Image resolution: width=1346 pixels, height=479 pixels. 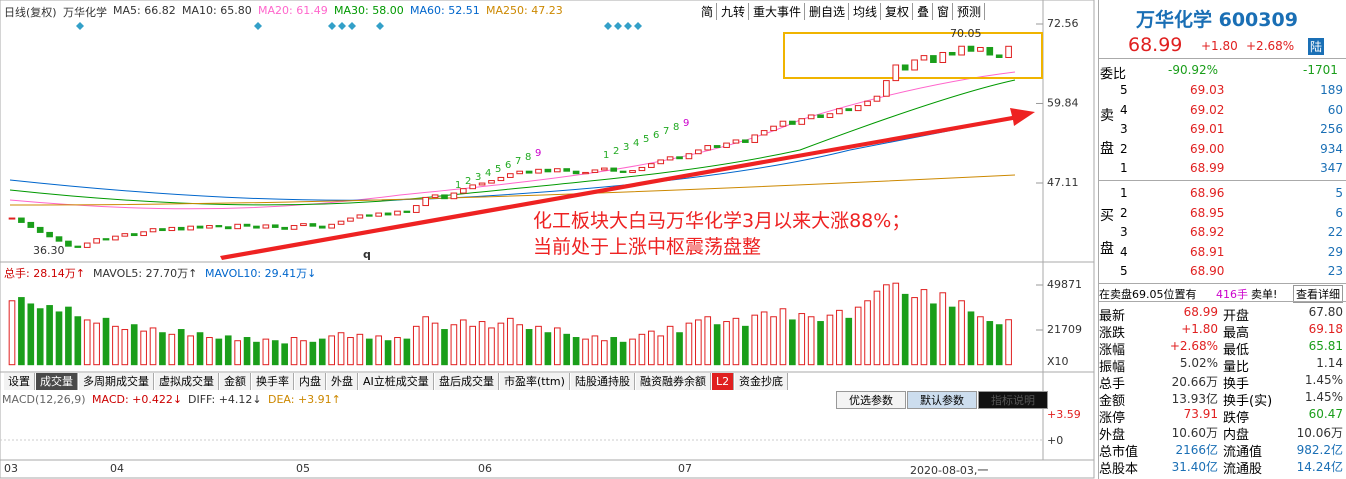 I want to click on macd-button: 优选参数, so click(x=871, y=400).